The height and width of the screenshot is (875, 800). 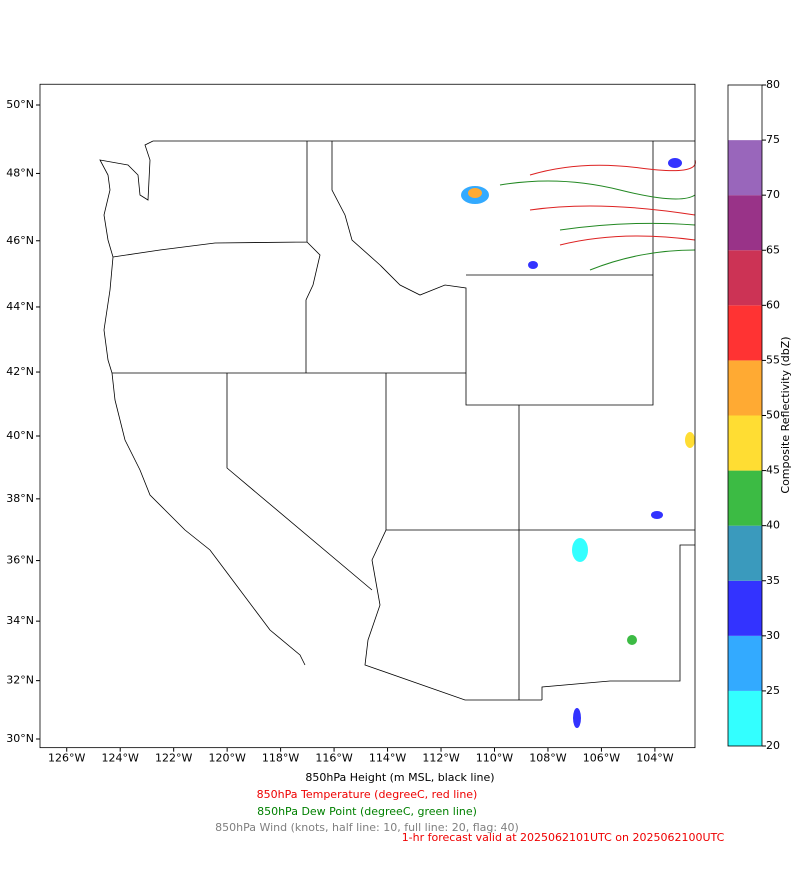 I want to click on y-tick-label: 48°N, so click(x=20, y=172).